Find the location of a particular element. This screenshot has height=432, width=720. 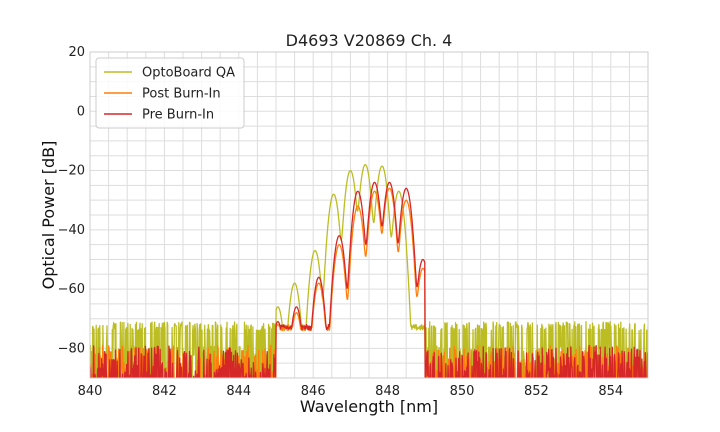

y-tick-label: −20 is located at coordinates (71, 171).